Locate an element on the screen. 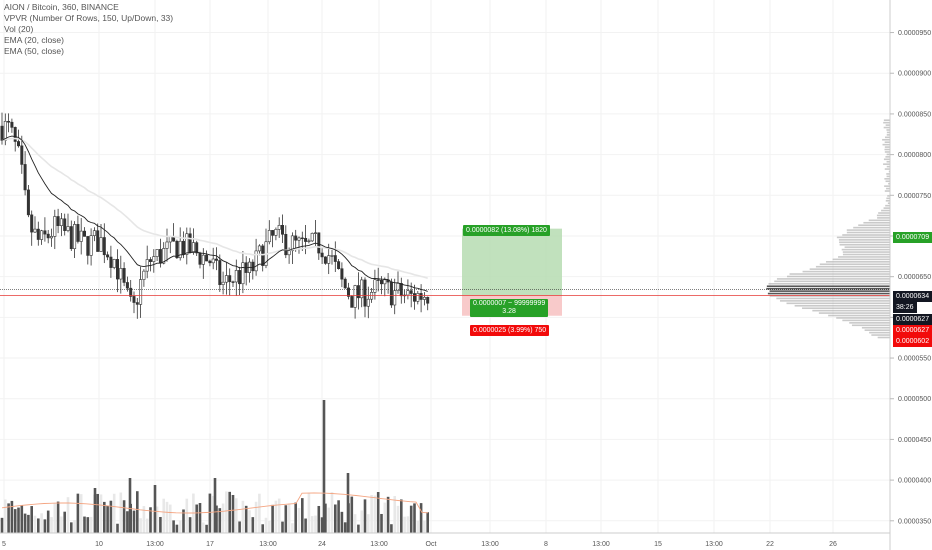 This screenshot has height=550, width=932. profit-label: 0.0000082 (13.08%) 1820 is located at coordinates (506, 230).